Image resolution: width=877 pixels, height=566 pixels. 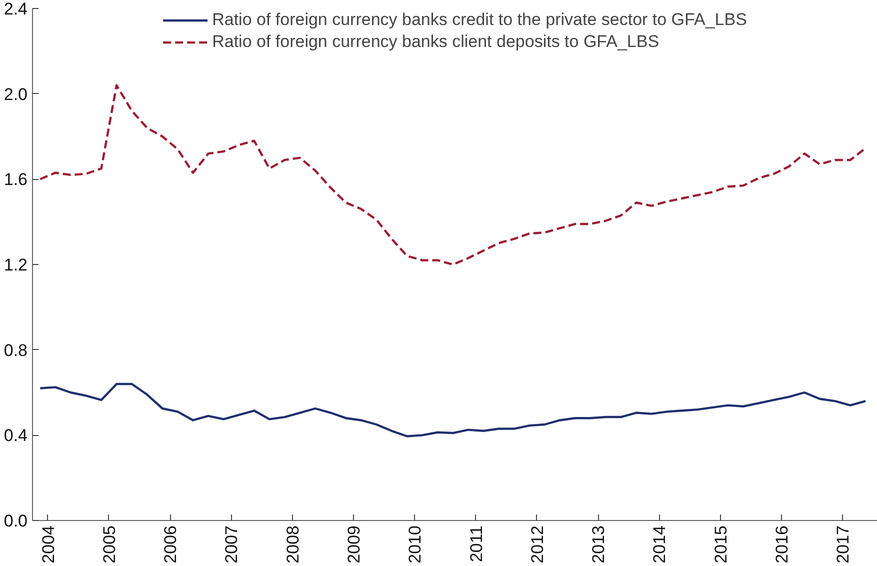 I want to click on y-tick-label: 1.2, so click(x=16, y=265).